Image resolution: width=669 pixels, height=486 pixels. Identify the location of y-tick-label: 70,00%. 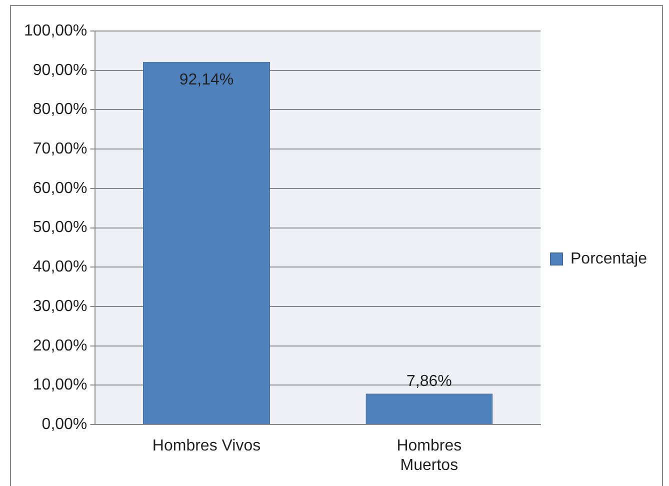
(60, 149).